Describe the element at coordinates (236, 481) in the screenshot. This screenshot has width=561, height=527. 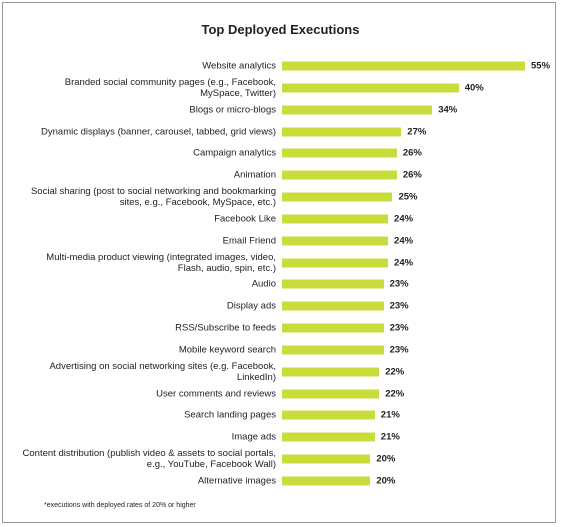
I see `category-label: Alternative images` at that location.